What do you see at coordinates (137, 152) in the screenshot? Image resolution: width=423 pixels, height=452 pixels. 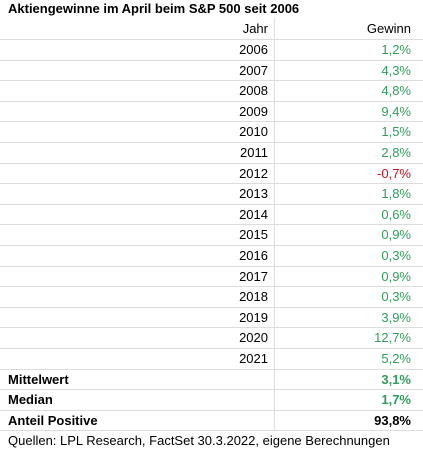 I see `year-cell: 2011` at bounding box center [137, 152].